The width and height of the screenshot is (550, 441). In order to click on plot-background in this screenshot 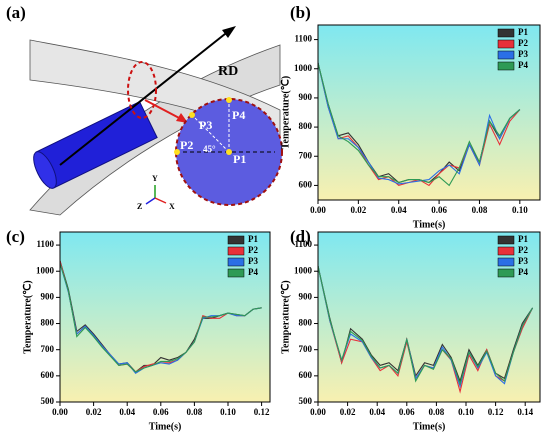, I will do `click(165, 317)`.